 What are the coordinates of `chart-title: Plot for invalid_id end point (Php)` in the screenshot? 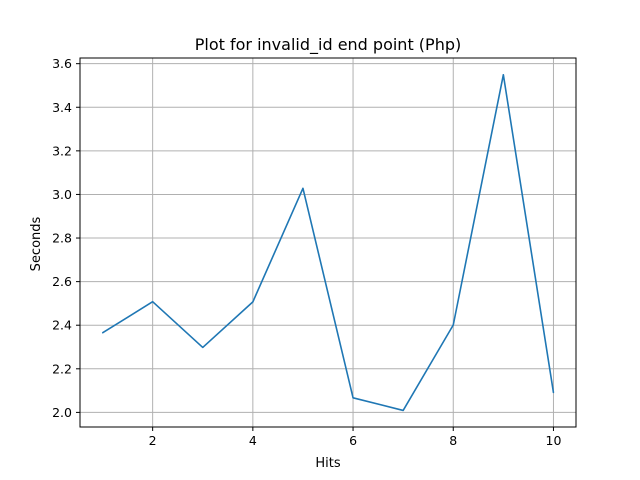 It's located at (328, 45).